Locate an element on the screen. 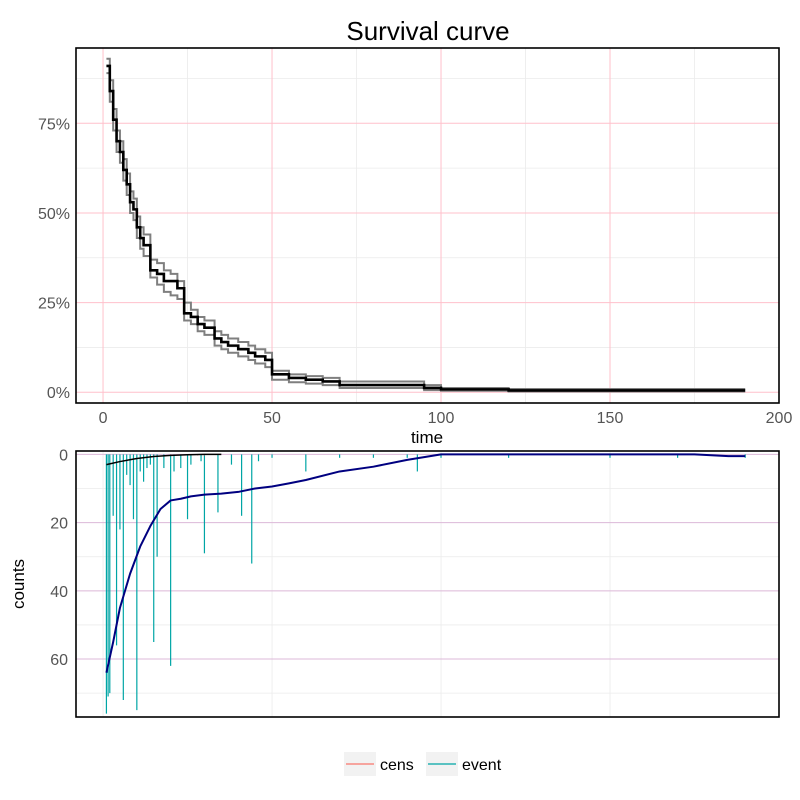  survival-y-tick-label: 75% is located at coordinates (54, 124).